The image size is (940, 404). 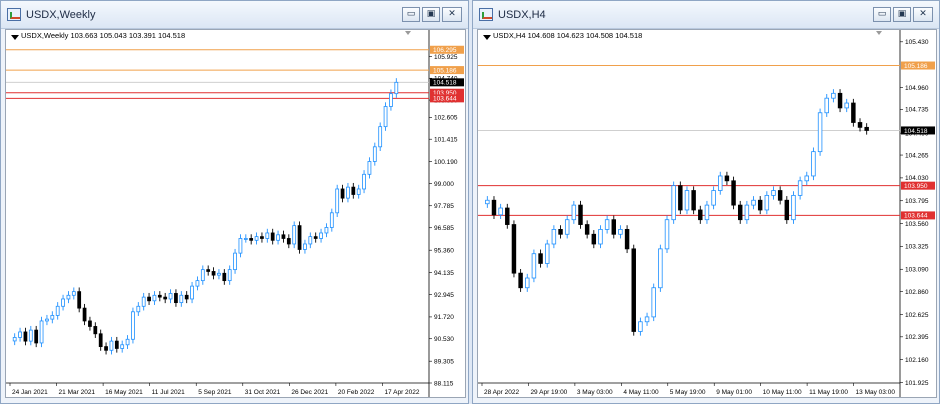 I want to click on y-tick-label: 89.305, so click(x=444, y=361).